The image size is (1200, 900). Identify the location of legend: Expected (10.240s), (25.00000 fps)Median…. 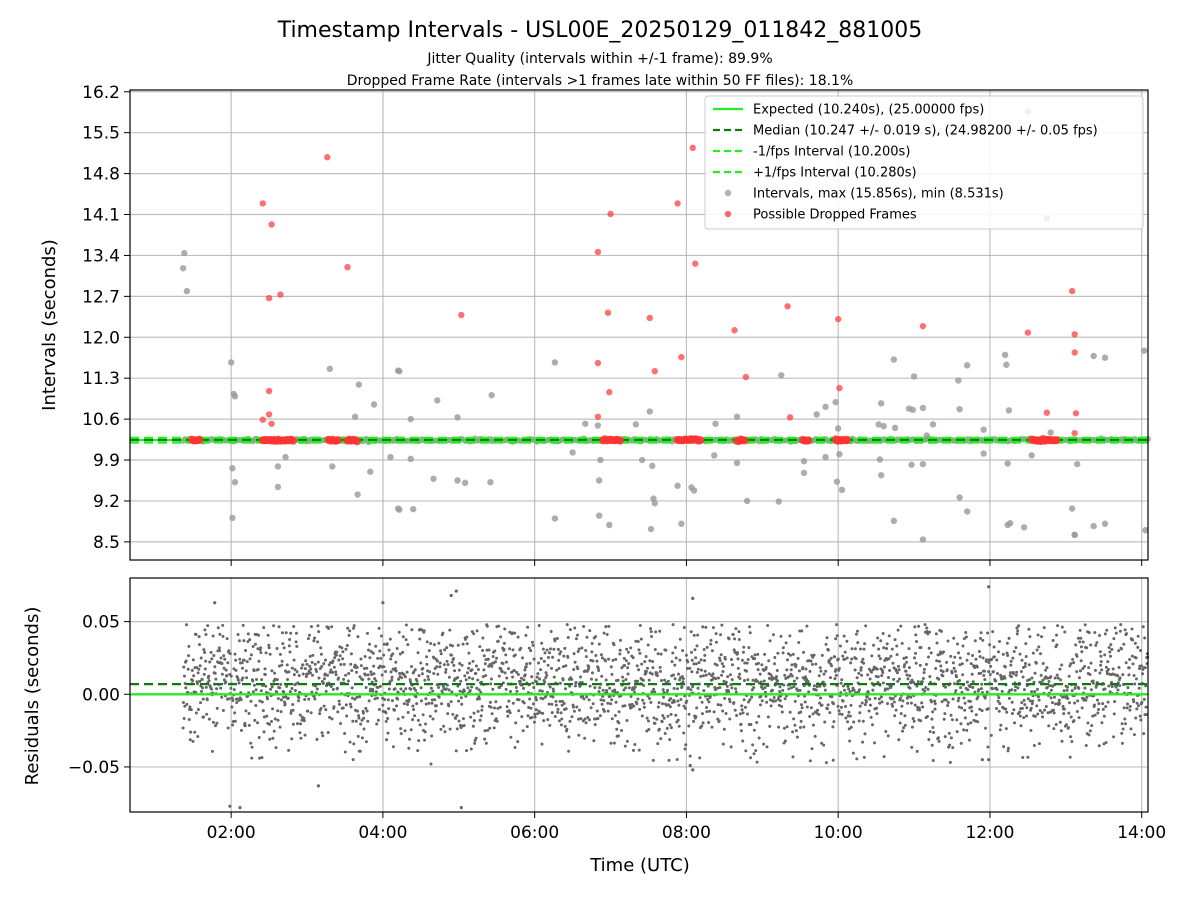
(924, 162).